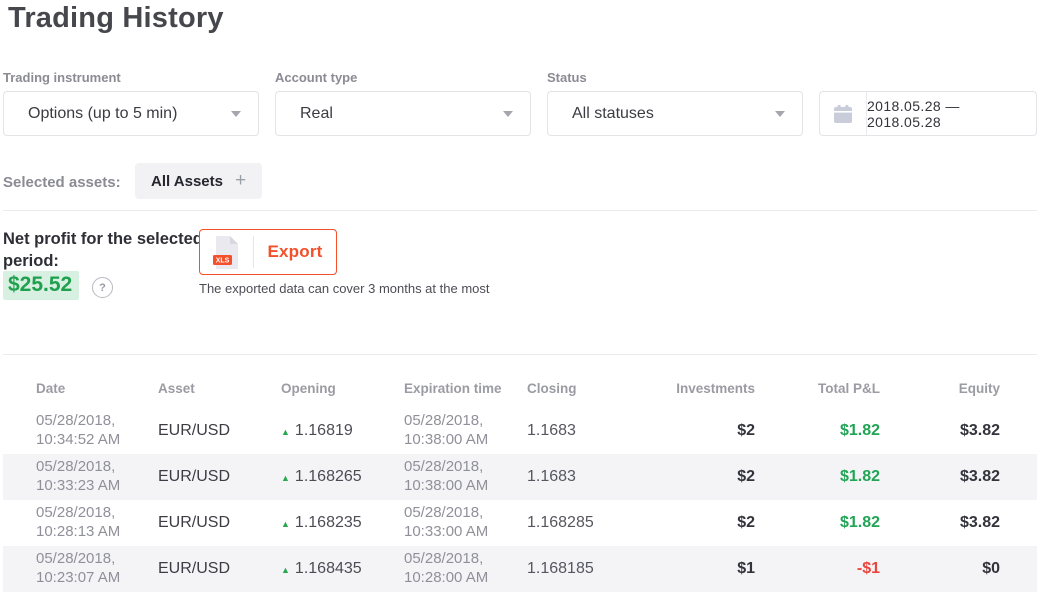 Image resolution: width=1040 pixels, height=592 pixels. What do you see at coordinates (116, 18) in the screenshot?
I see `page-title: Trading History` at bounding box center [116, 18].